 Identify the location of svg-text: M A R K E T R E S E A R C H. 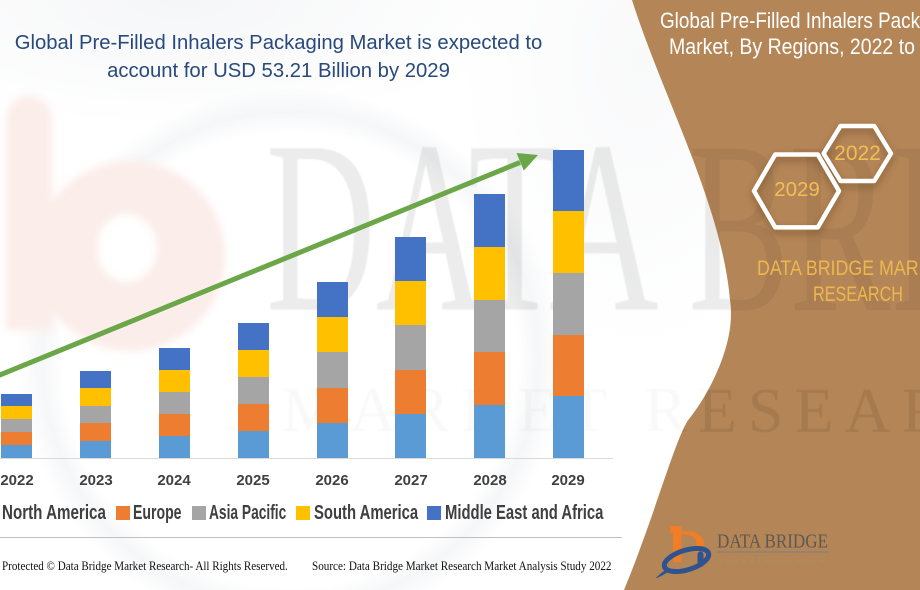
(771, 561).